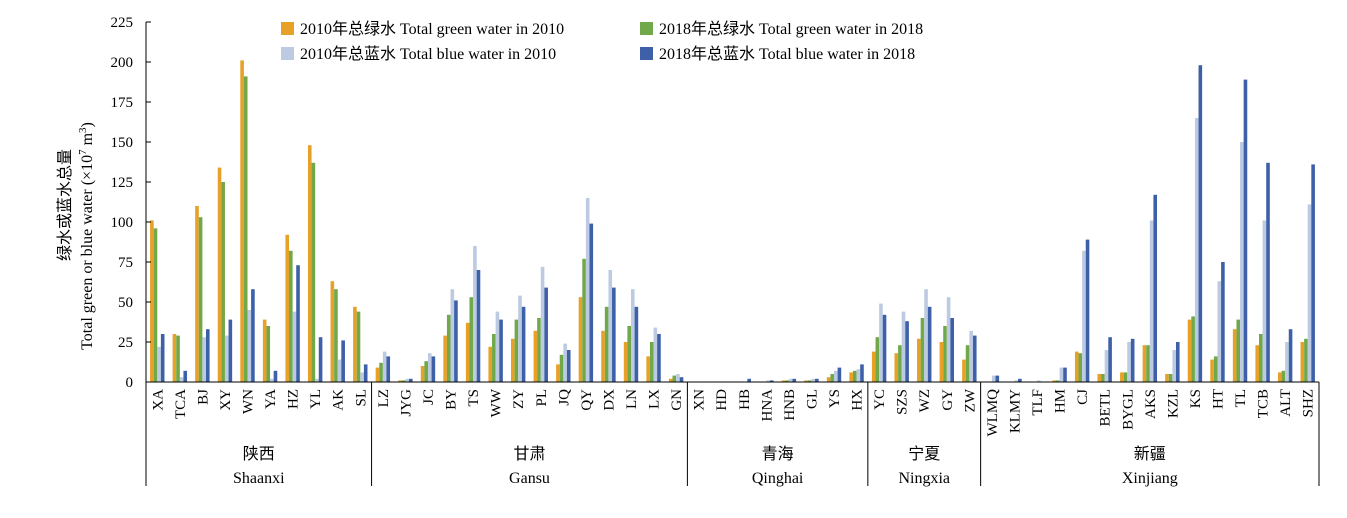  What do you see at coordinates (817, 380) in the screenshot?
I see `bar-blue2018-GL` at bounding box center [817, 380].